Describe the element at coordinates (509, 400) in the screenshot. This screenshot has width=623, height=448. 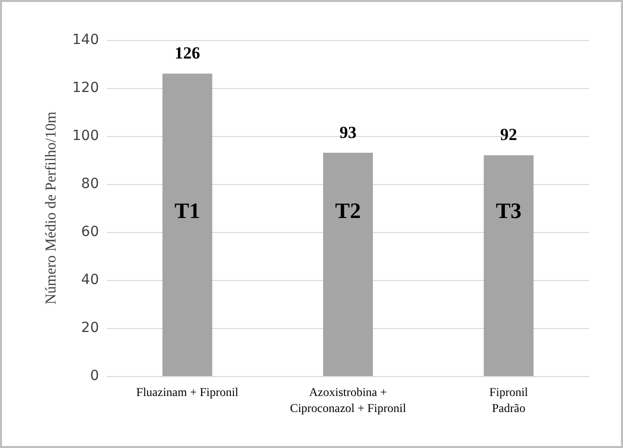
I see `x-tick-label: Fipronil Padrão` at that location.